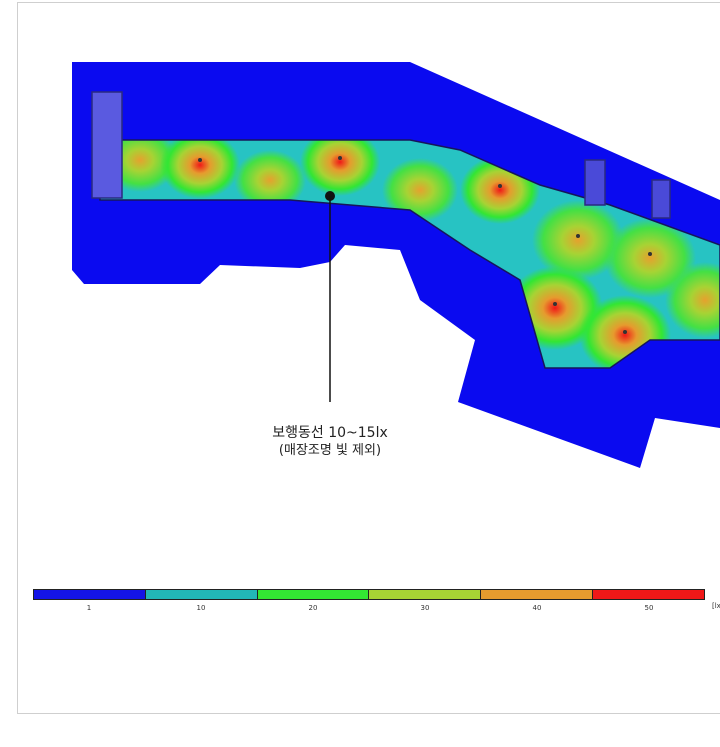 The width and height of the screenshot is (720, 747). I want to click on color-scale-legend: 1 10 20 30 40 50 [lx], so click(376, 602).